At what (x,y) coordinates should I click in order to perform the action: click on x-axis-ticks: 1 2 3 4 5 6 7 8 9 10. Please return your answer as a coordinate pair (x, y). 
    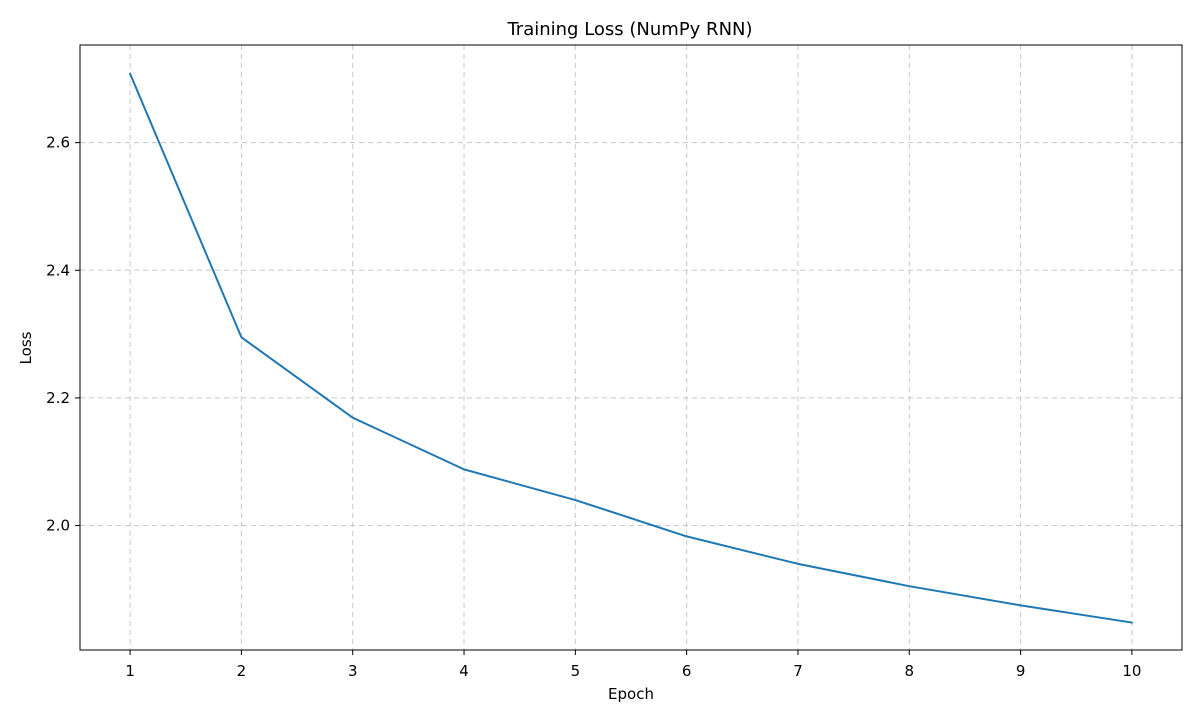
    Looking at the image, I should click on (633, 665).